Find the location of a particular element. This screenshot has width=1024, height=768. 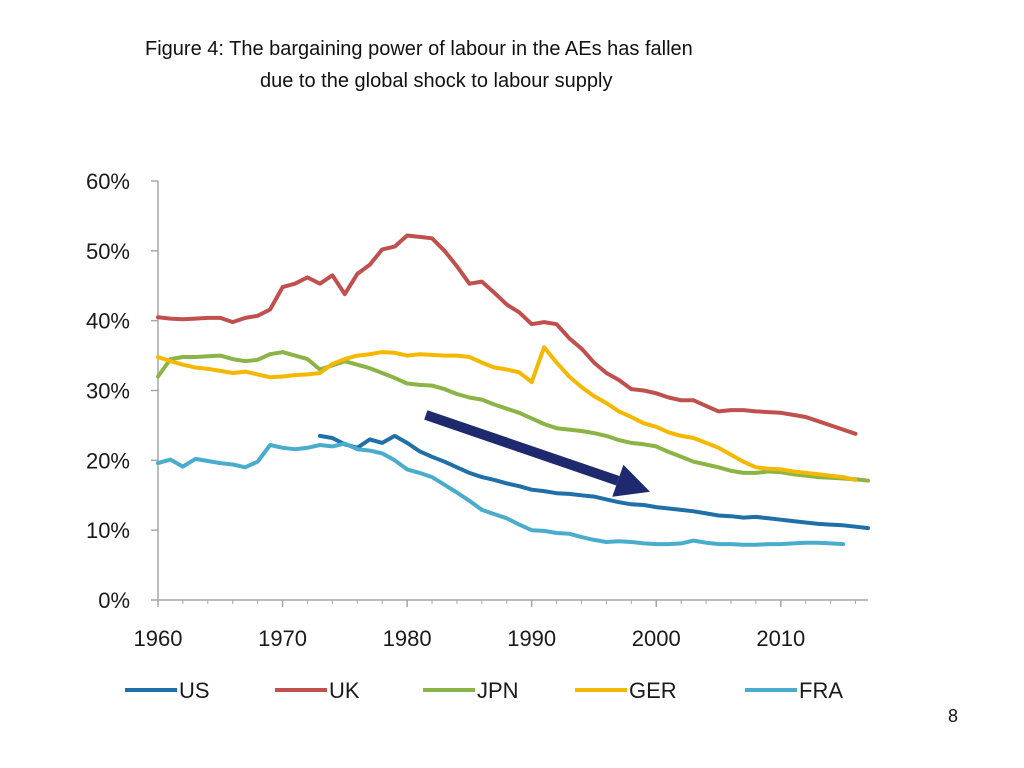

trend-arrow-head is located at coordinates (631, 480).